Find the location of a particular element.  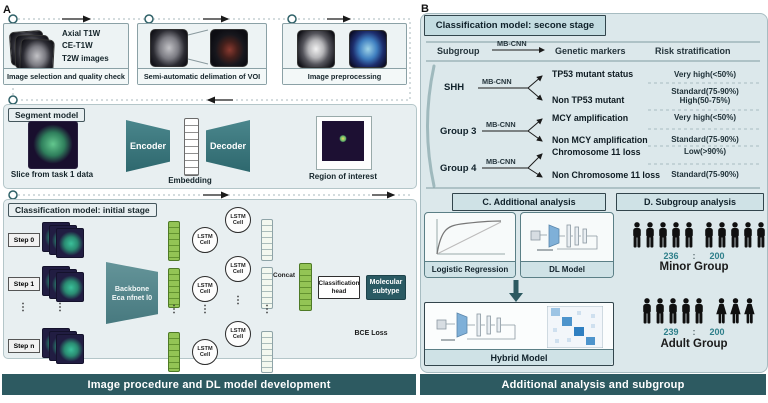

concat-bar is located at coordinates (305, 287).